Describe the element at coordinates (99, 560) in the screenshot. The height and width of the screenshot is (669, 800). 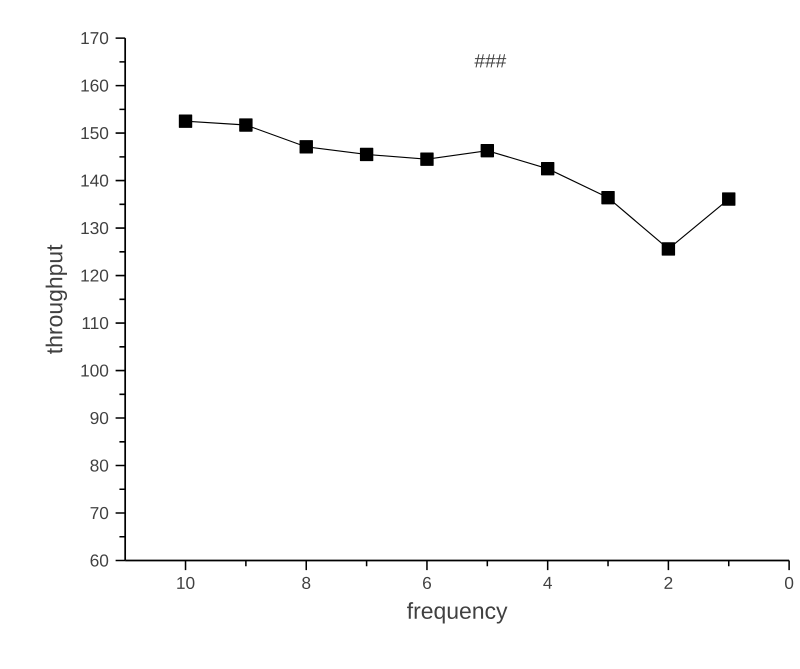
I see `y-tick-label: 60` at that location.